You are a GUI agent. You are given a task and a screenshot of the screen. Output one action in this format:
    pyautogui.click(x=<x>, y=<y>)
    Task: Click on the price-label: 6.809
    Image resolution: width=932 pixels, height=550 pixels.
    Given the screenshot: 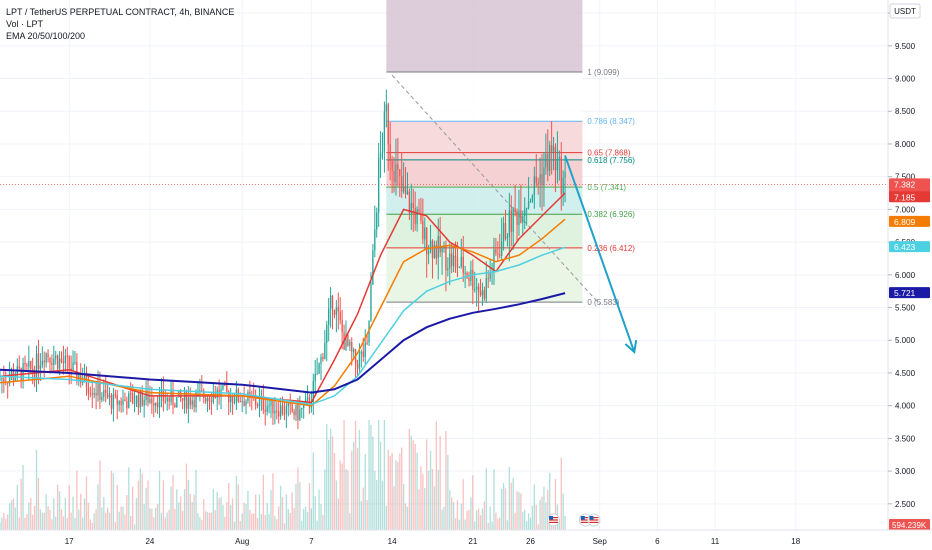 What is the action you would take?
    pyautogui.click(x=905, y=222)
    